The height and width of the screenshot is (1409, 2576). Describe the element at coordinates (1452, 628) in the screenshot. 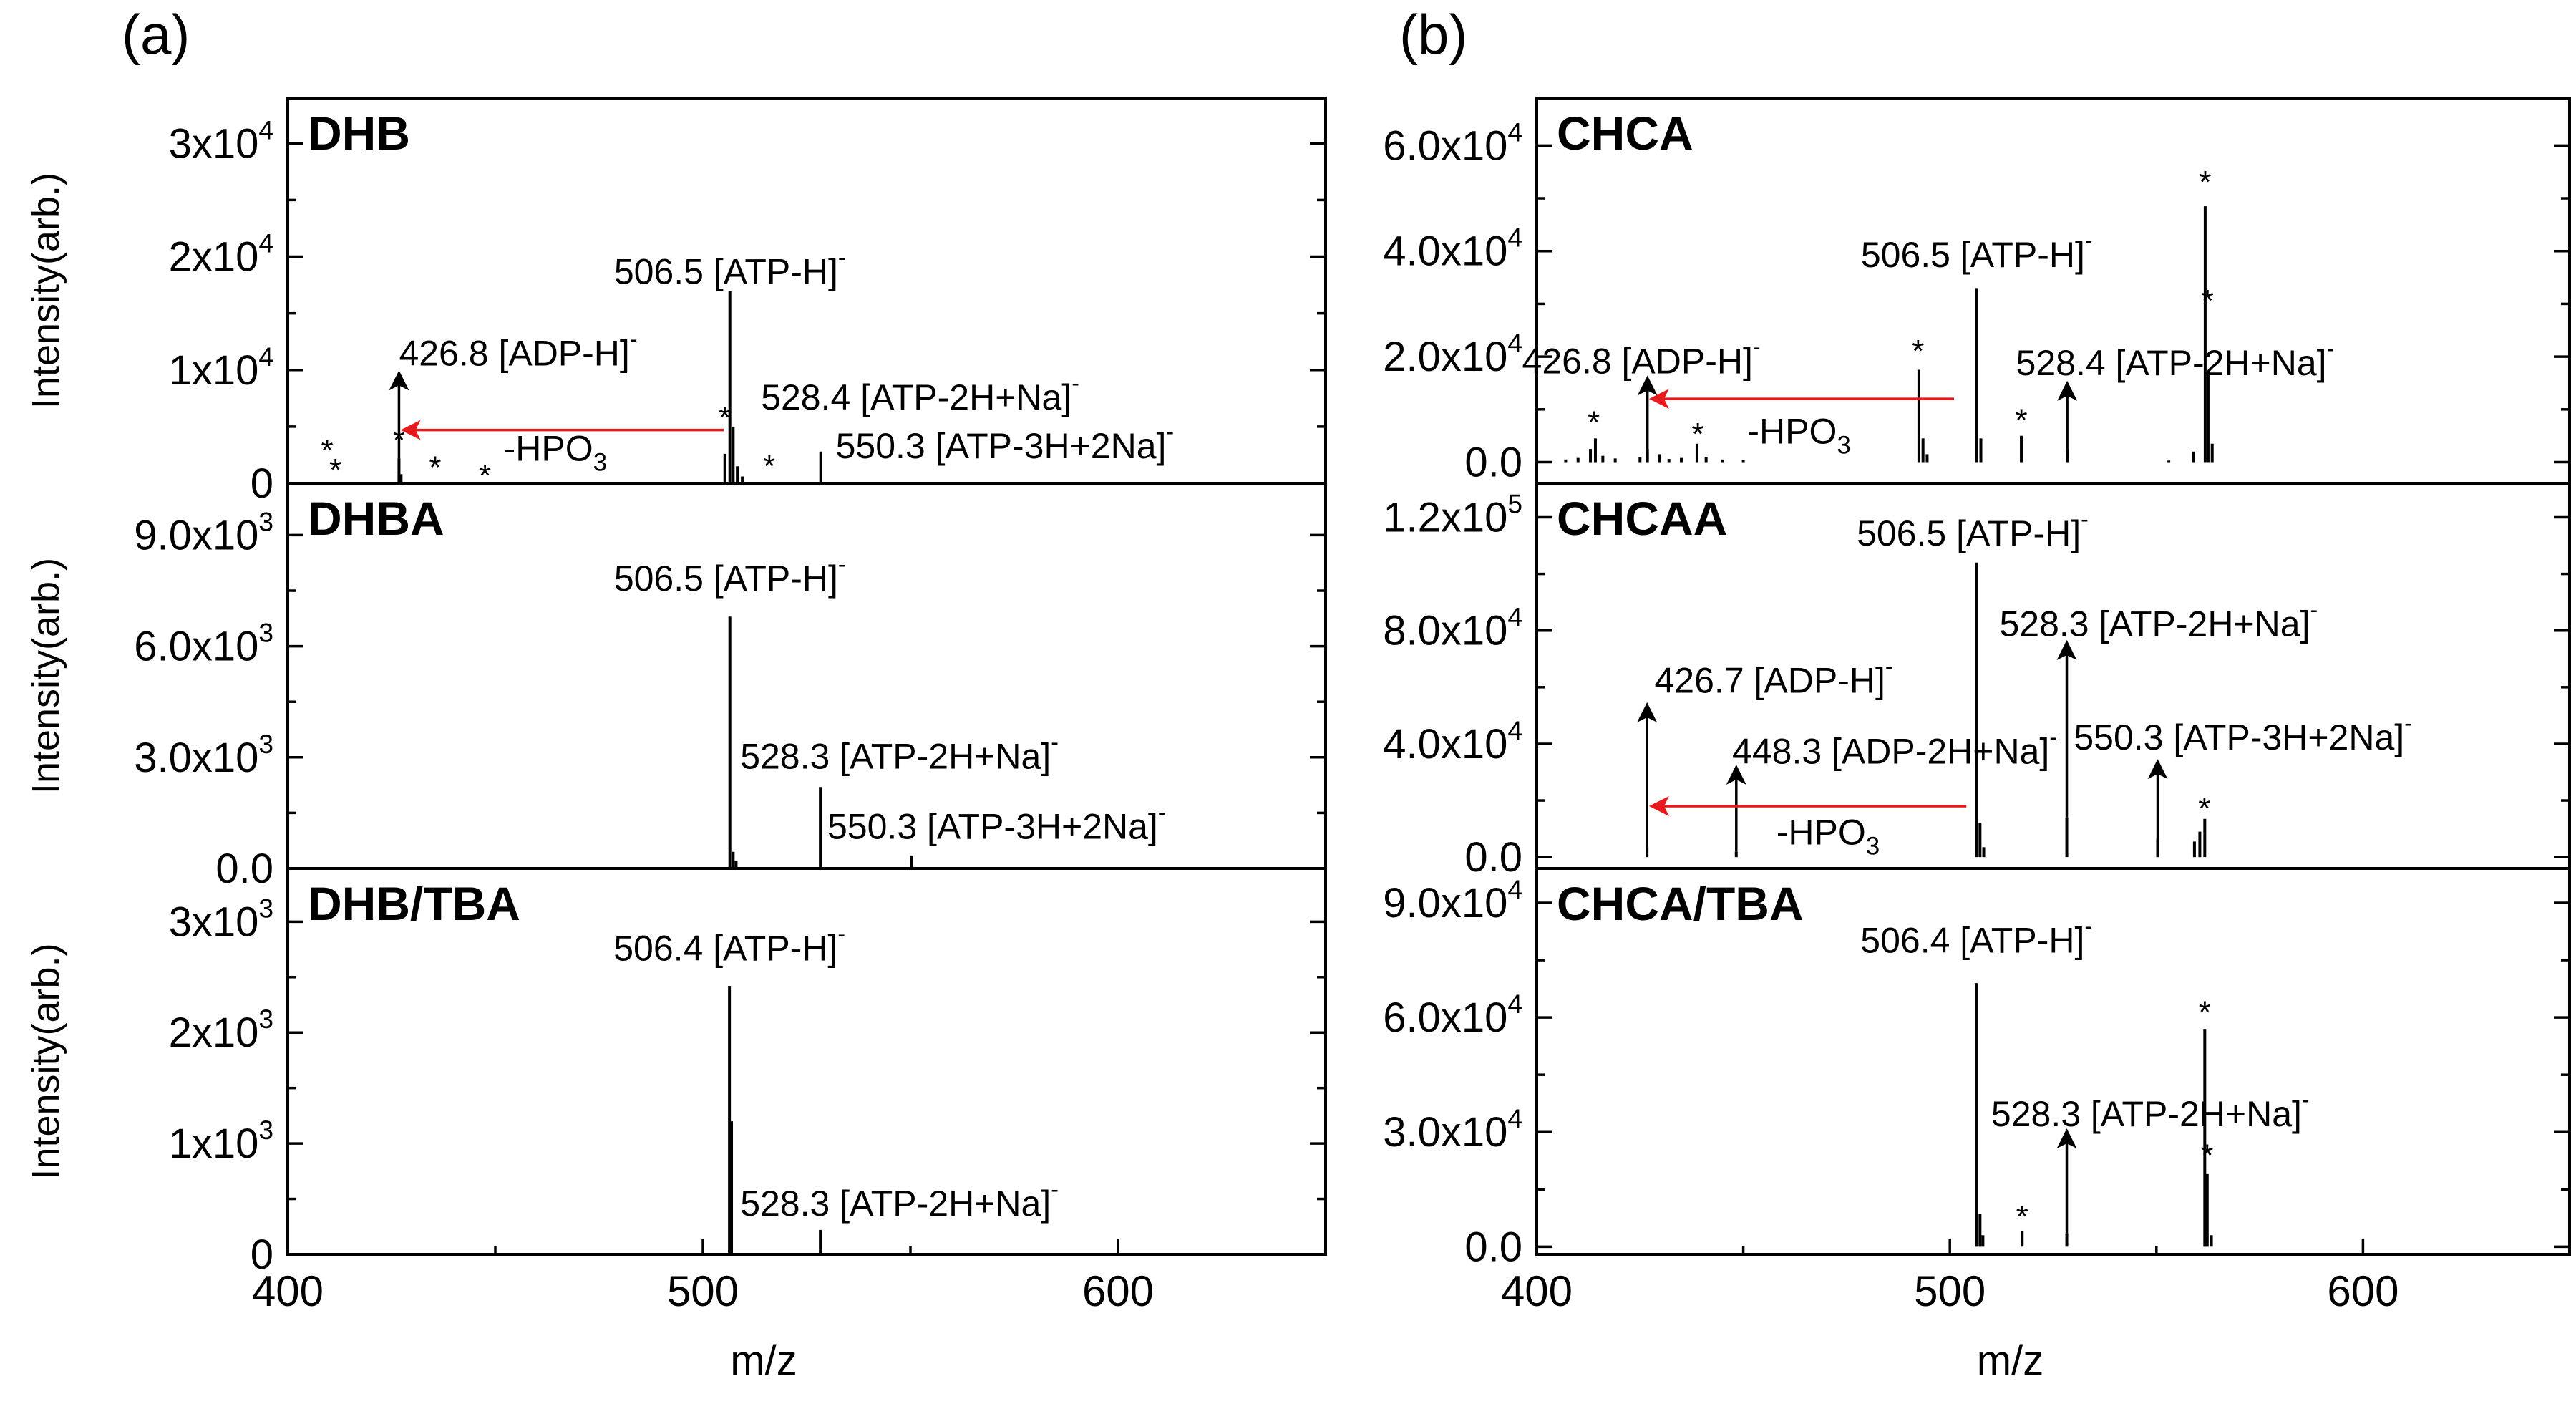

I see `y-tick-label: 8.0x10⁴` at that location.